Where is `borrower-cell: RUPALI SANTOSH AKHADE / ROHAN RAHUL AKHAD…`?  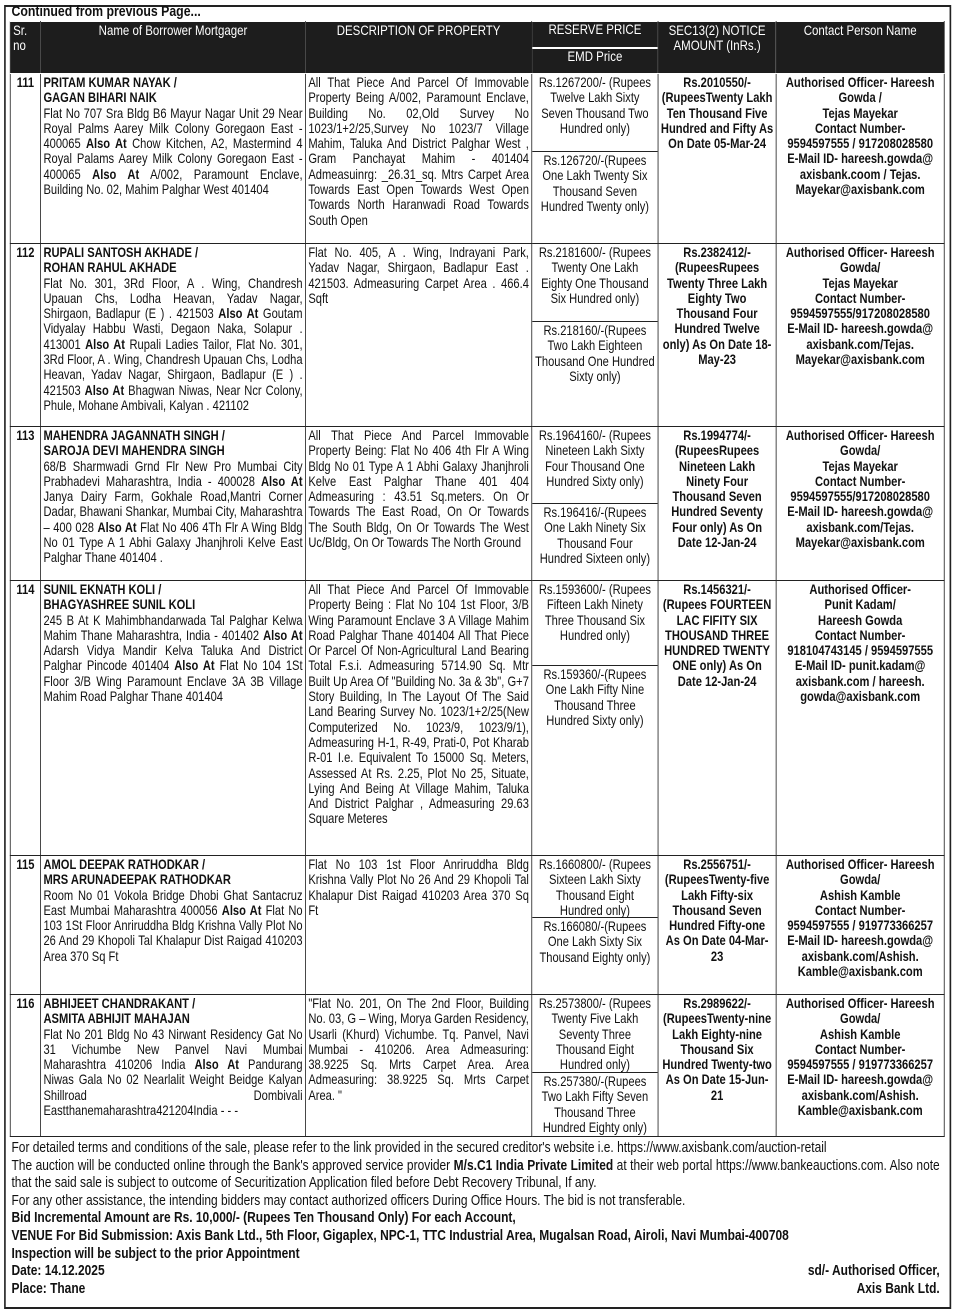
borrower-cell: RUPALI SANTOSH AKHADE / ROHAN RAHUL AKHAD… is located at coordinates (173, 335).